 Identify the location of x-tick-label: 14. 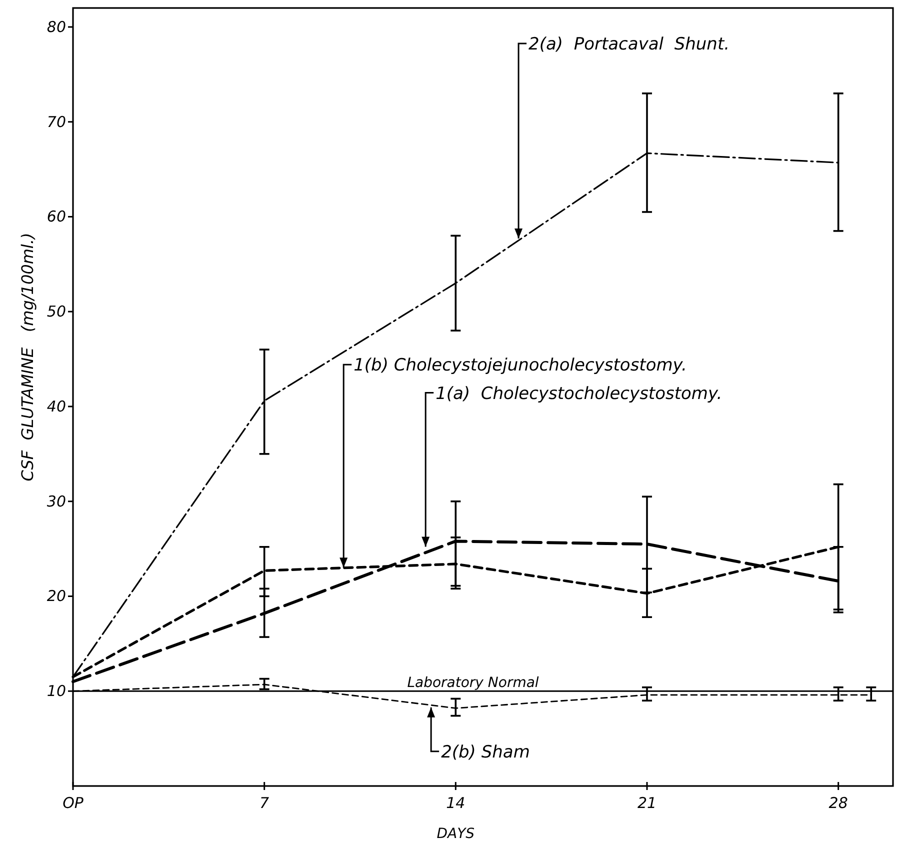
(456, 803).